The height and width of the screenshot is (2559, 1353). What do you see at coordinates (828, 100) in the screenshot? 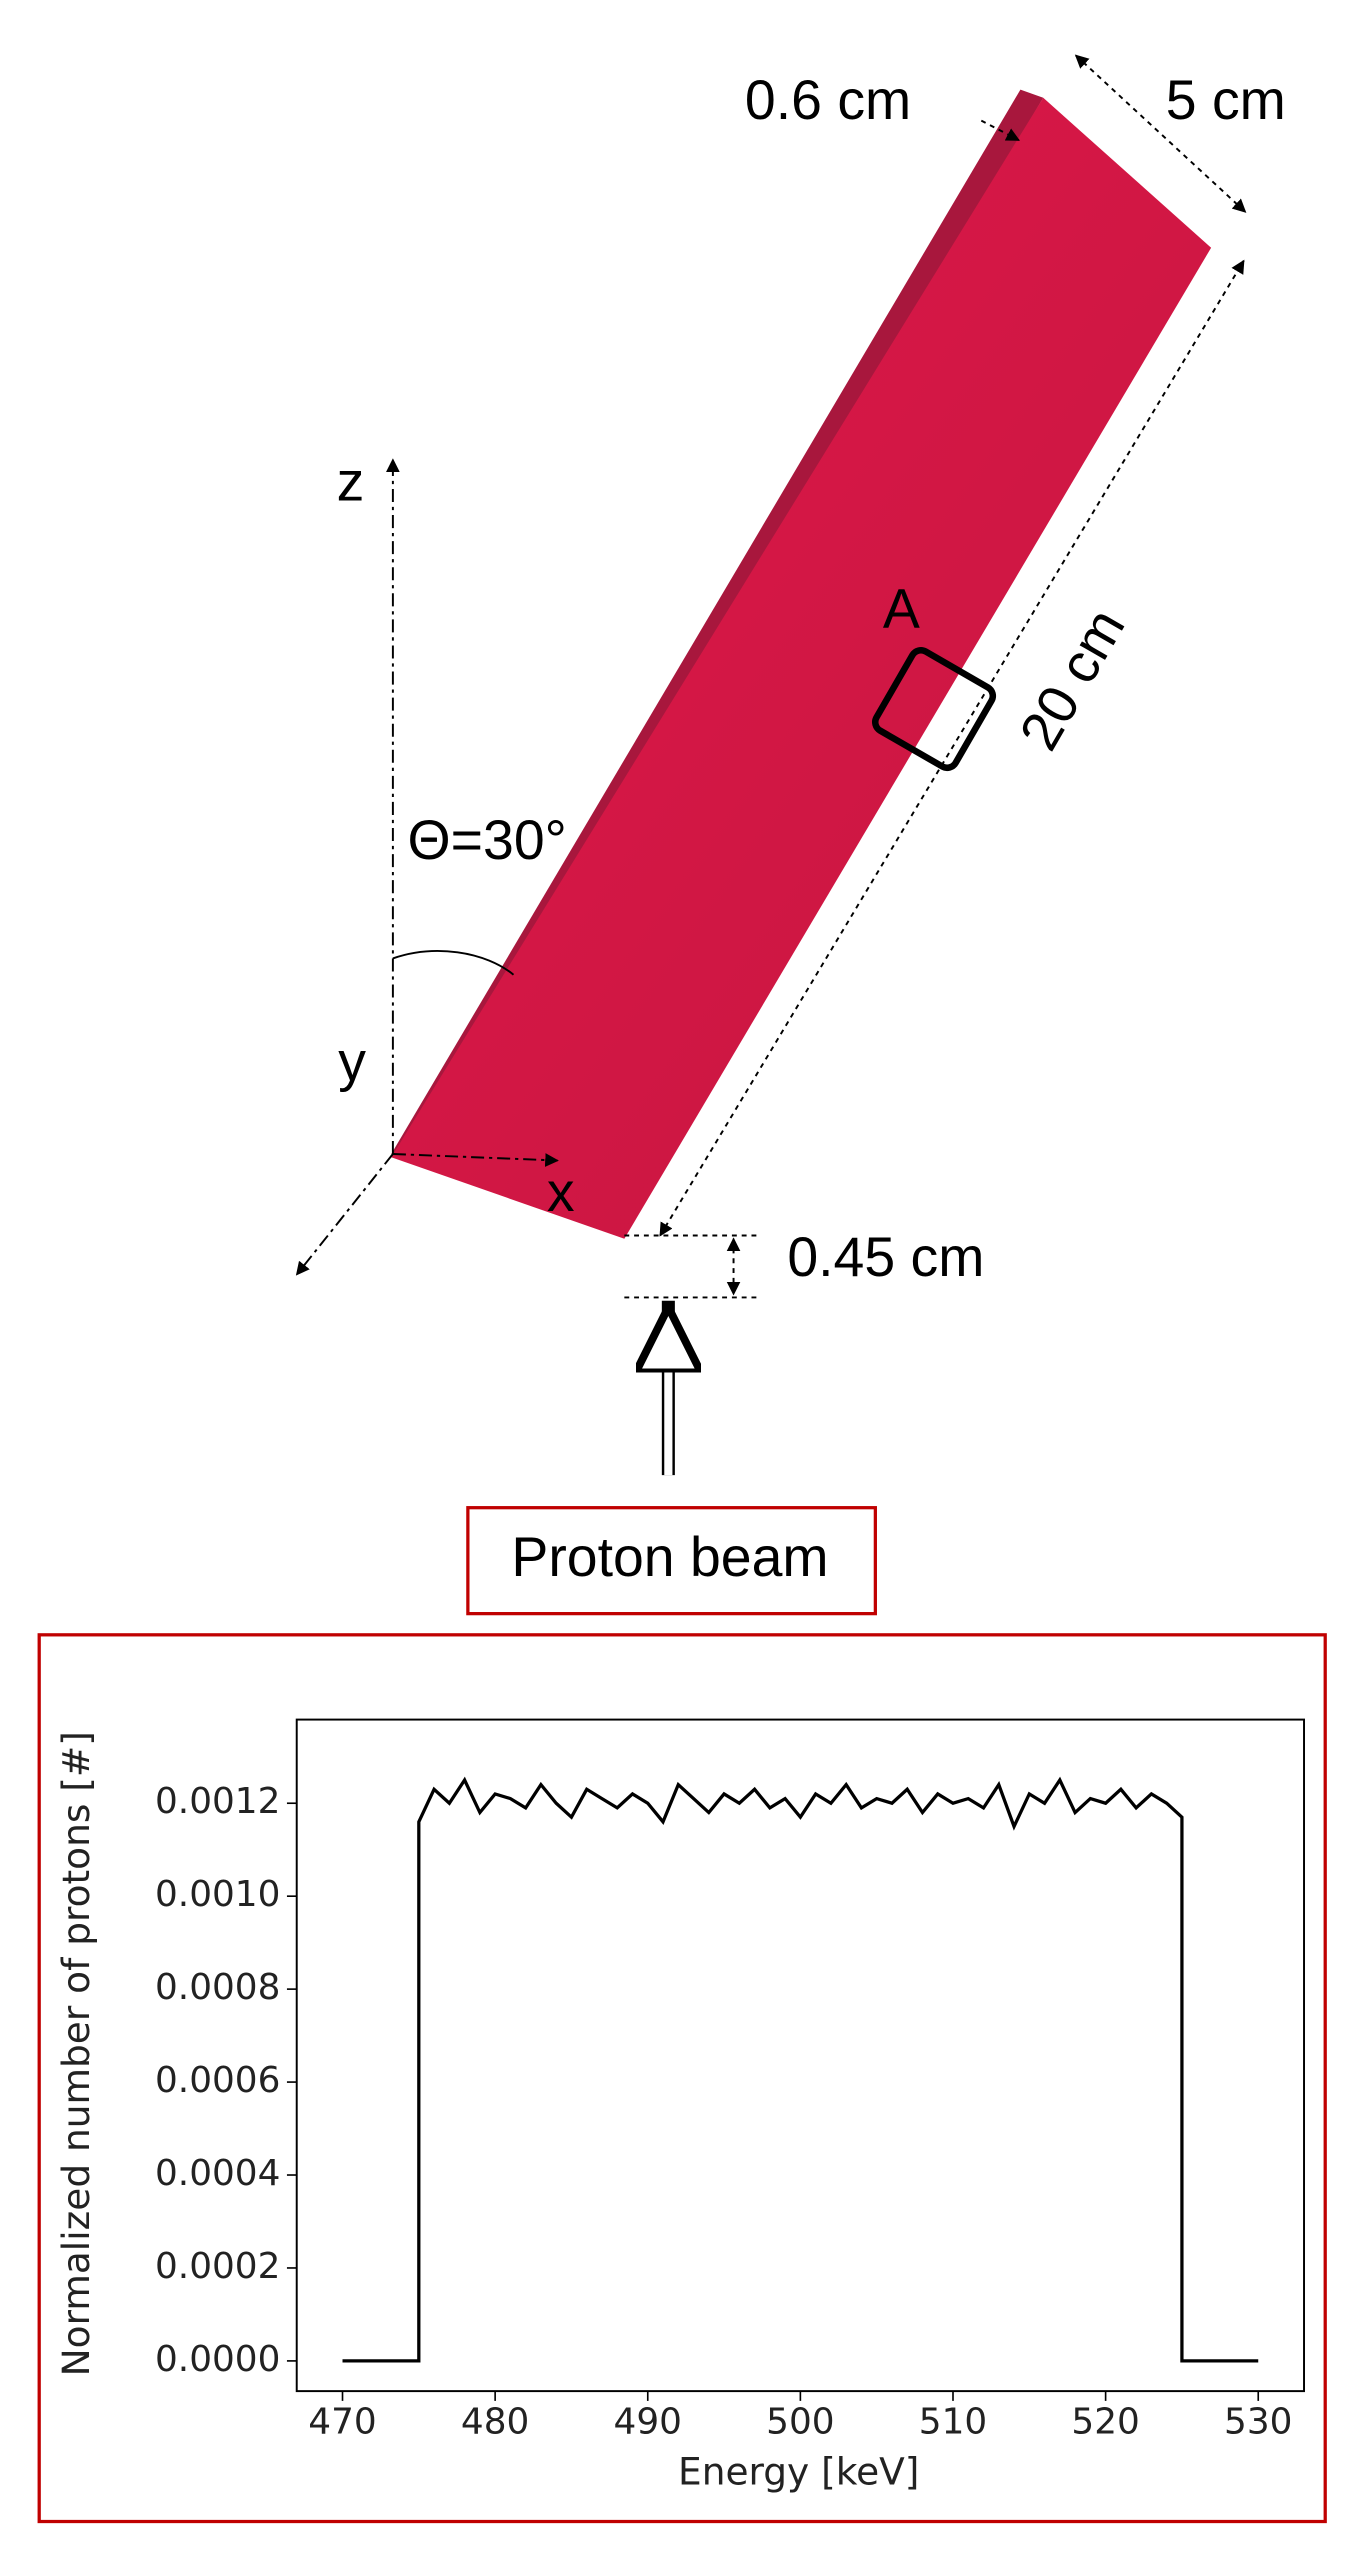
I see `label: 0.6 cm` at bounding box center [828, 100].